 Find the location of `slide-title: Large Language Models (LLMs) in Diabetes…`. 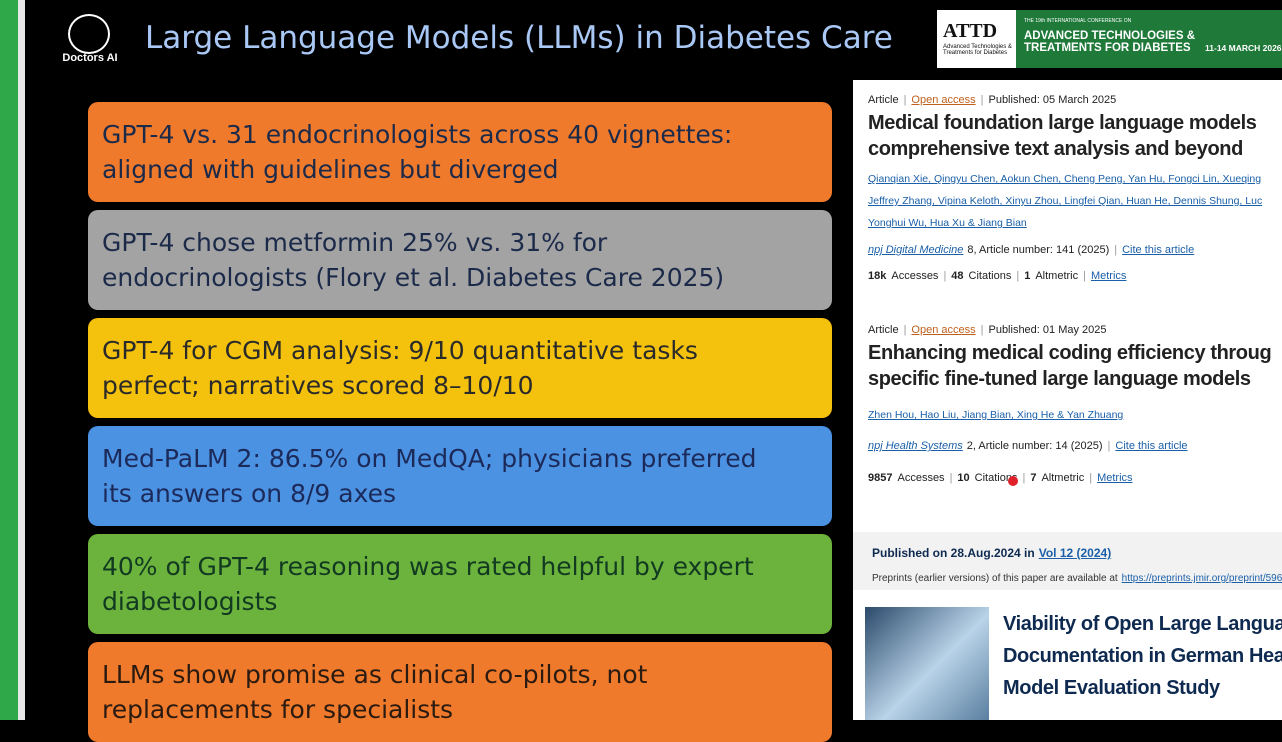

slide-title: Large Language Models (LLMs) in Diabetes… is located at coordinates (519, 38).